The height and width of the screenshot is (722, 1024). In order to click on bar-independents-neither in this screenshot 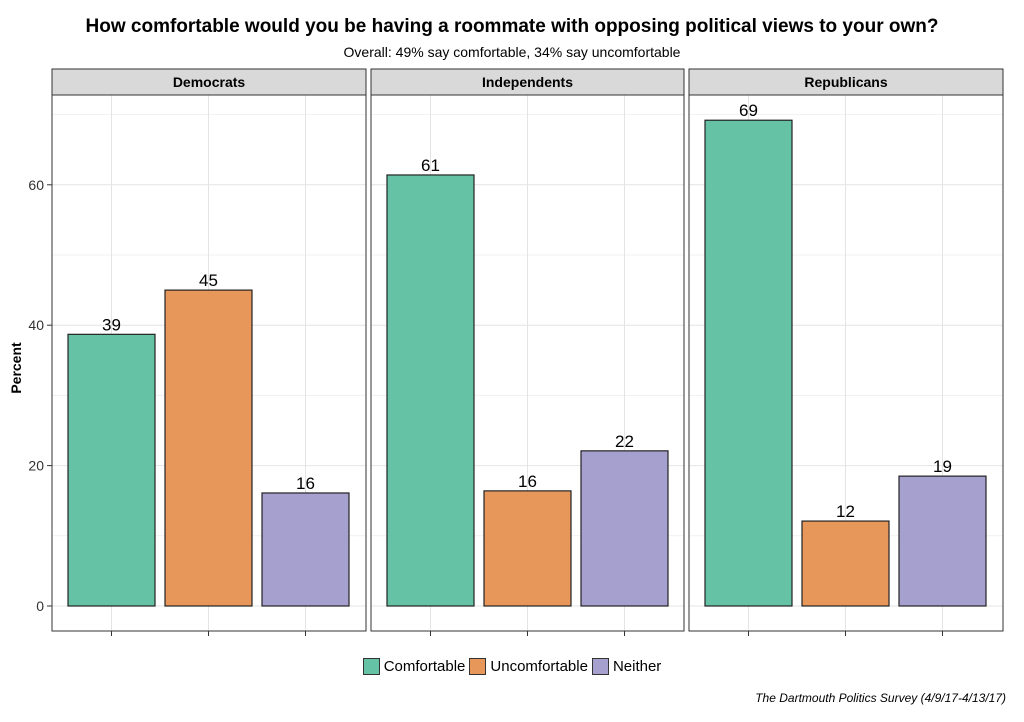, I will do `click(624, 528)`.